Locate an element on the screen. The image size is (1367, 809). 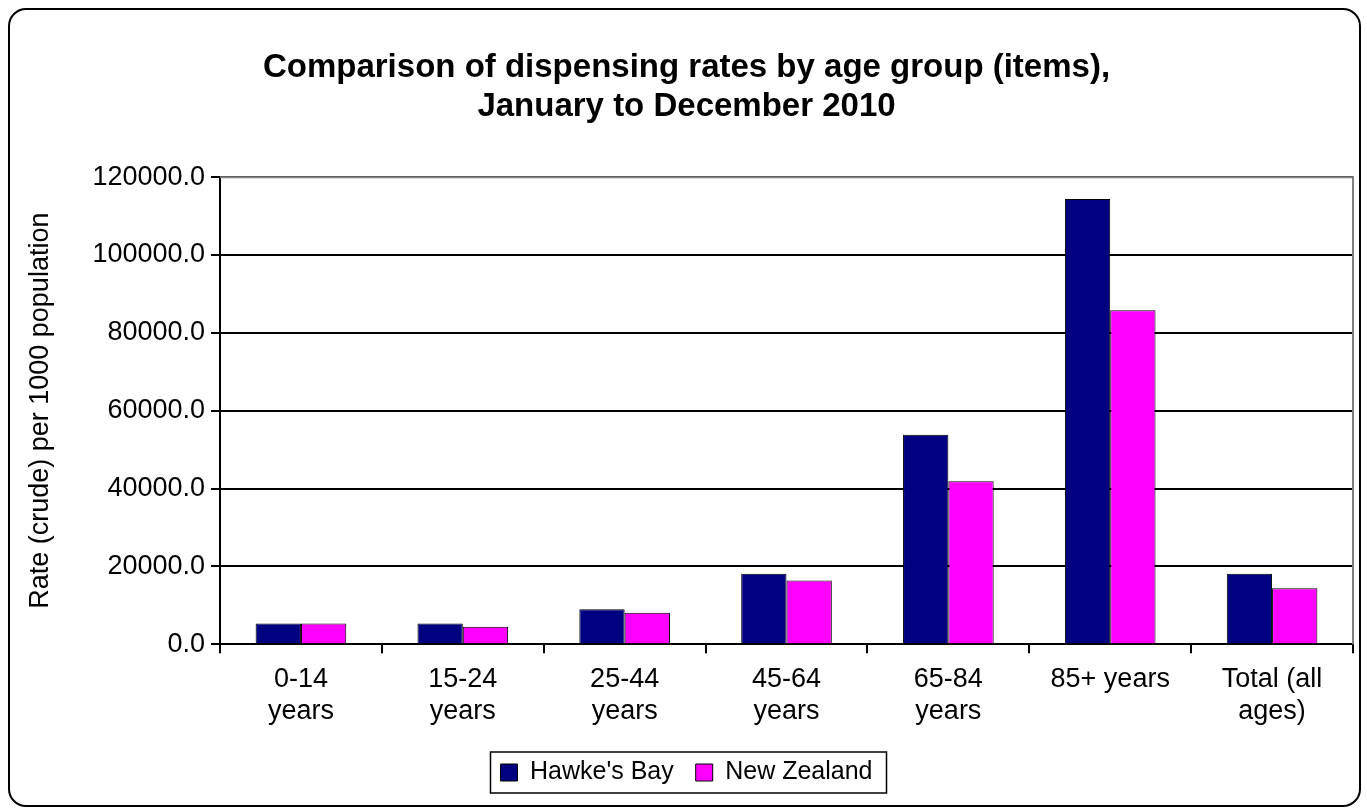
y-axis-title: Rate (crude) per 1000 population is located at coordinates (38, 410).